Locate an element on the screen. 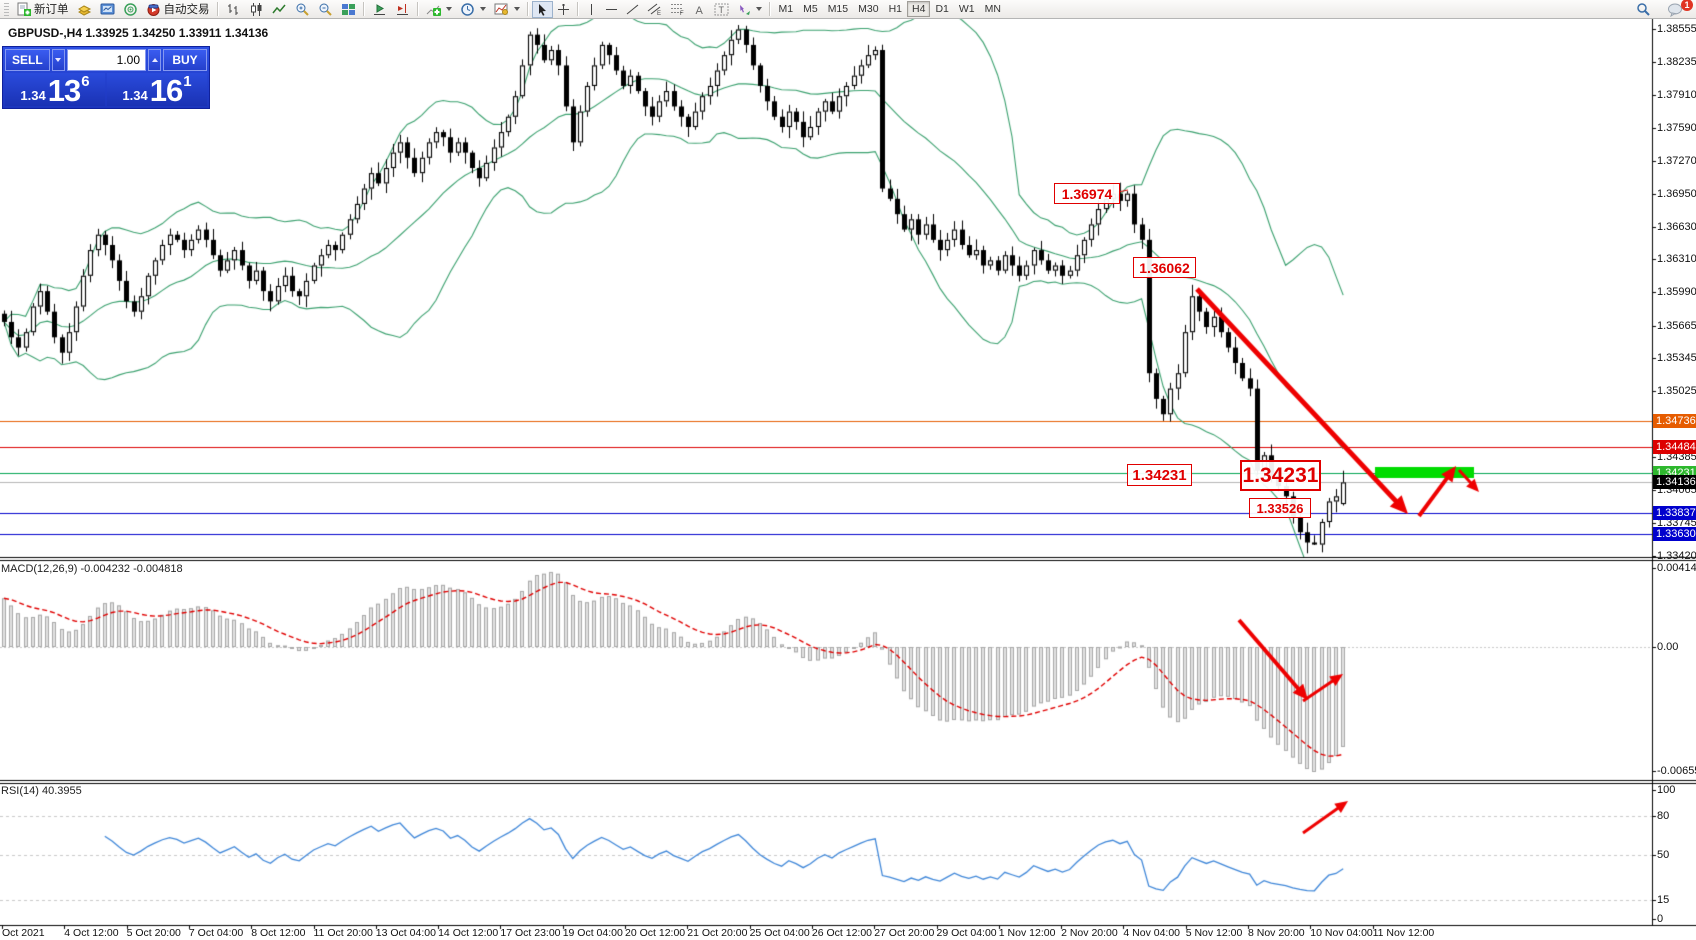  candlestick-chart-icon is located at coordinates (256, 9).